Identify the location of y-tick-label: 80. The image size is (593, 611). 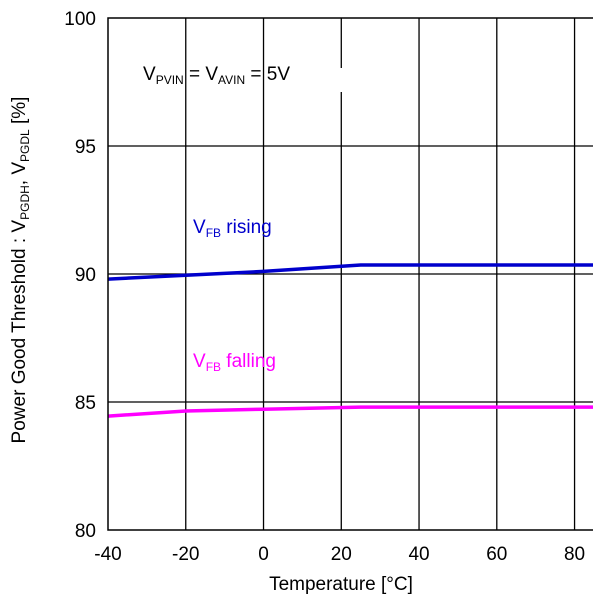
(85, 531).